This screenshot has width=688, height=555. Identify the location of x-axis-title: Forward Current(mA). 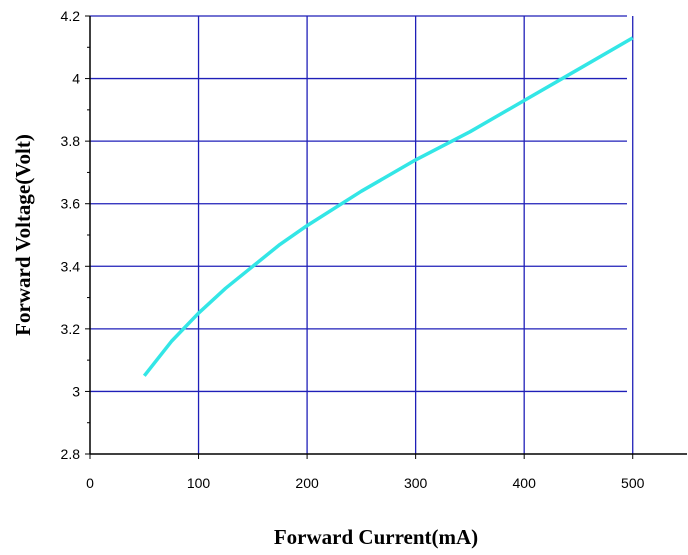
(376, 537).